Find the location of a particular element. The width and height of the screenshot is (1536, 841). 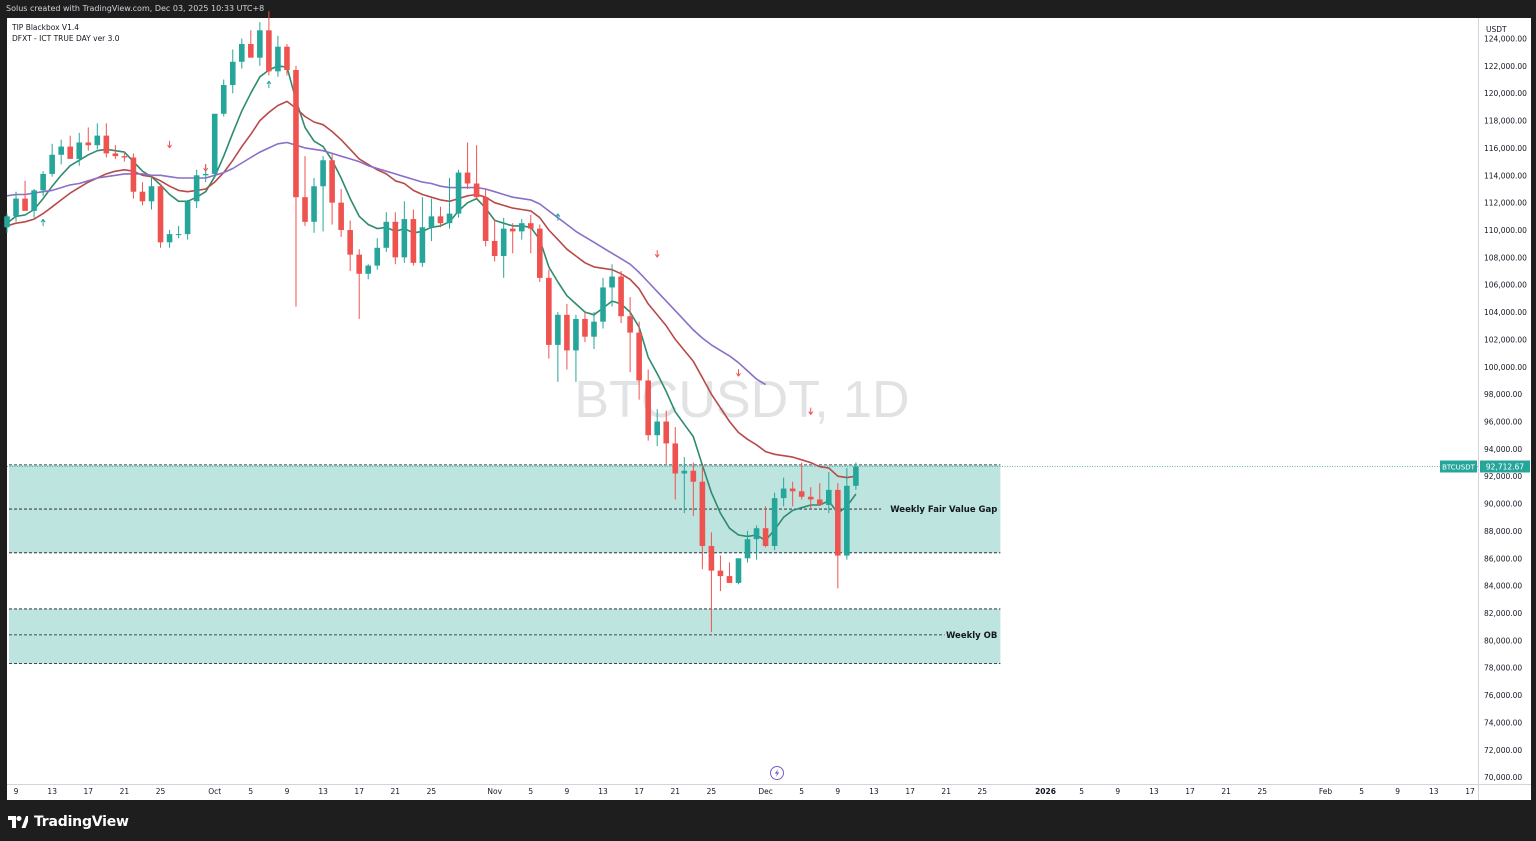

time-axis is located at coordinates (769, 792).